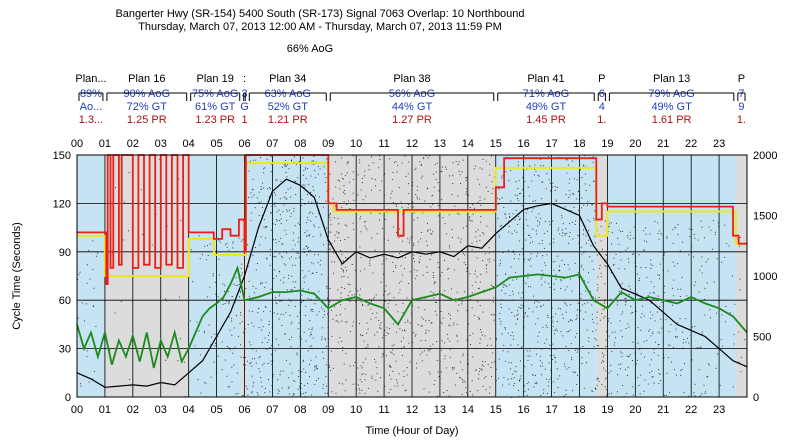 The height and width of the screenshot is (447, 799). I want to click on x-tick-label: 08, so click(300, 410).